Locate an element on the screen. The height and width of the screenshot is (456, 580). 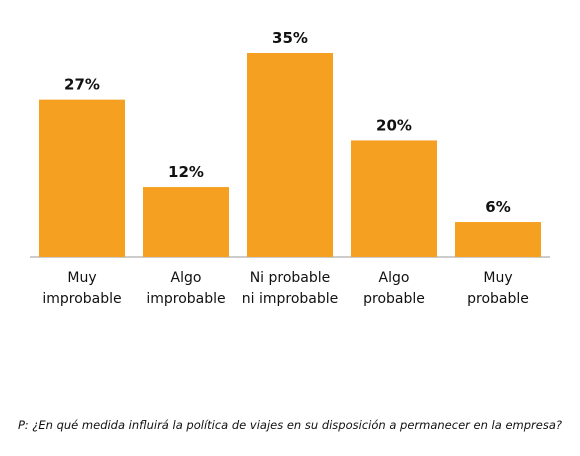
category-label-2: Ni probable ni improbable is located at coordinates (290, 288).